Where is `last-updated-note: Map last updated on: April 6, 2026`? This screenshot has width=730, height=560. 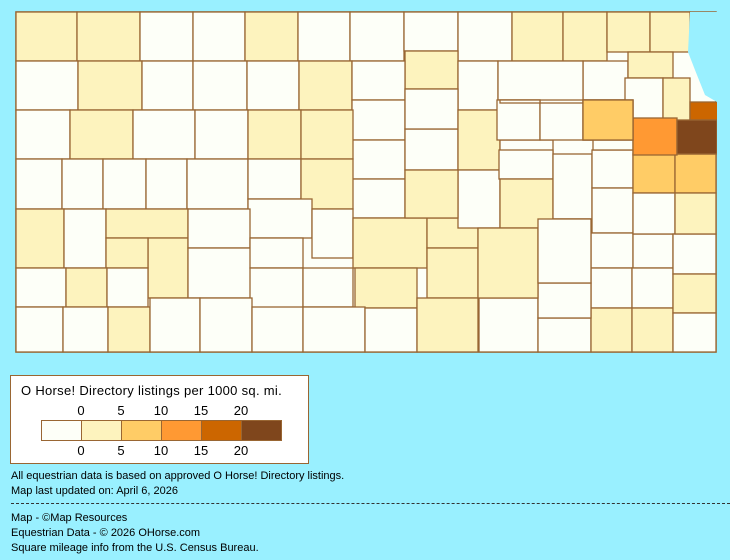 last-updated-note: Map last updated on: April 6, 2026 is located at coordinates (94, 491).